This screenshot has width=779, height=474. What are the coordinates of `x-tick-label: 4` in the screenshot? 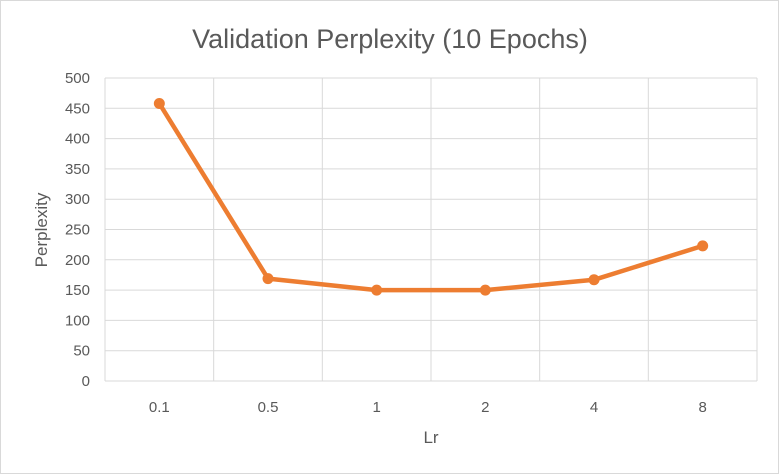 It's located at (594, 407).